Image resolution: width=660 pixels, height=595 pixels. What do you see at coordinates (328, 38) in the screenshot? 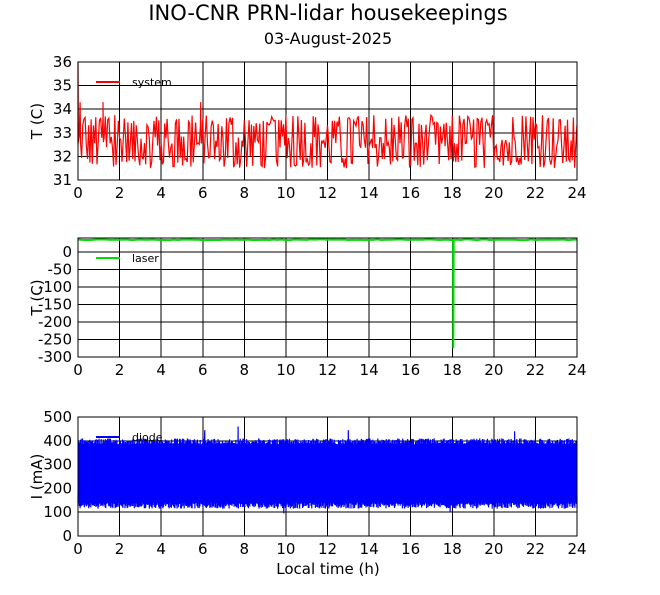
I see `chart-subtitle: 03-August-2025` at bounding box center [328, 38].